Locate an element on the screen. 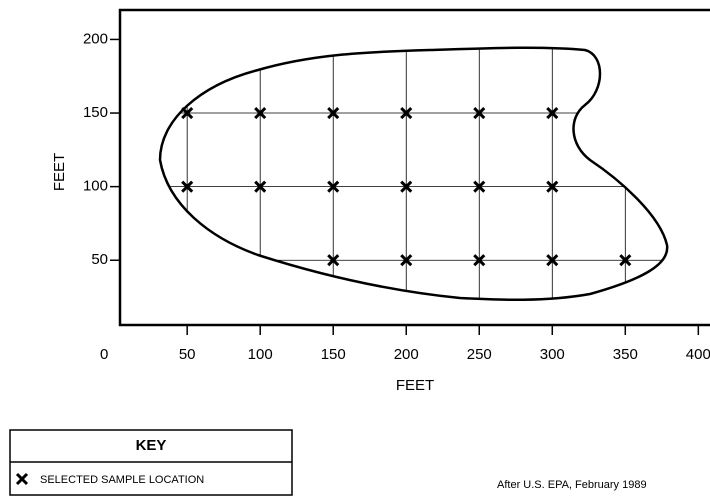  y-tick-label: 100 is located at coordinates (95, 186).